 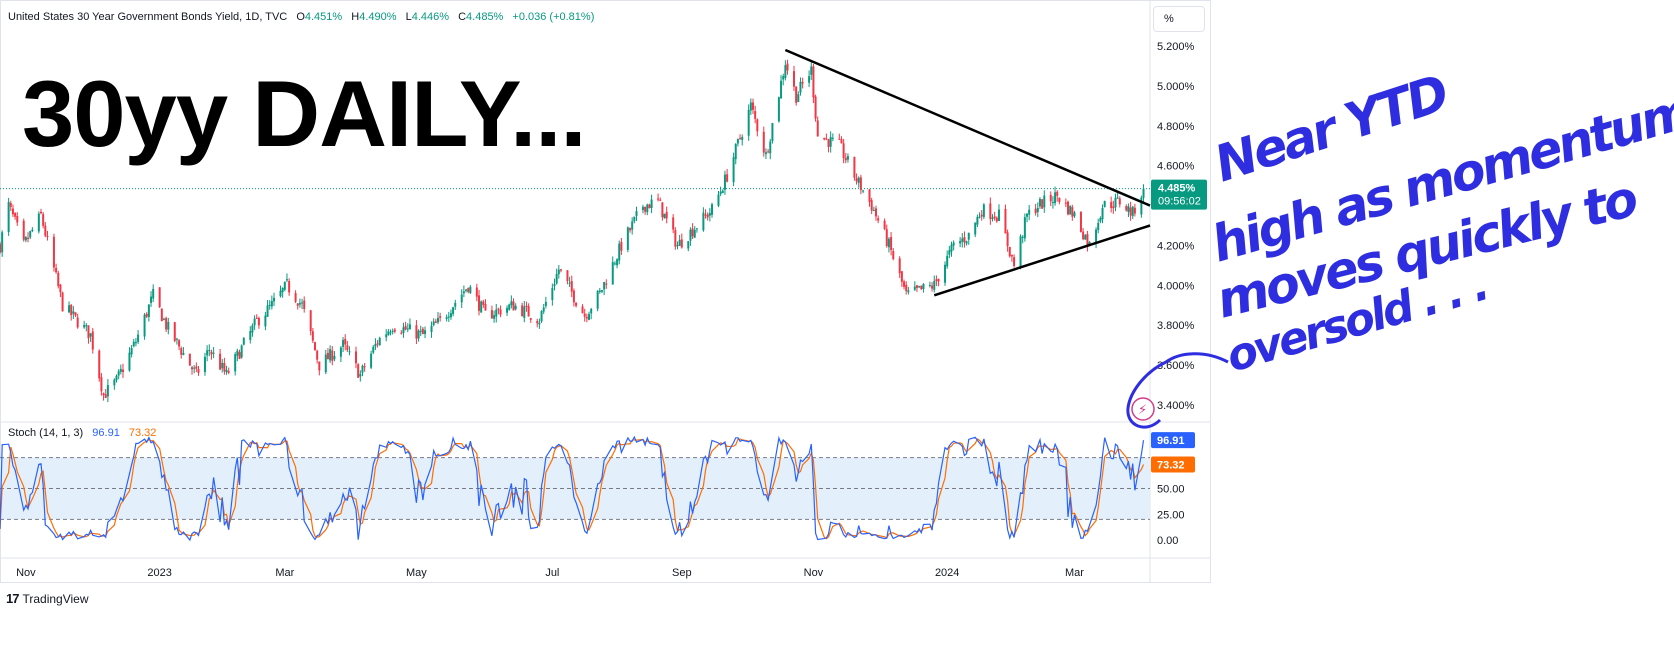 I want to click on stoch-d-value: 73.32, so click(x=142, y=433).